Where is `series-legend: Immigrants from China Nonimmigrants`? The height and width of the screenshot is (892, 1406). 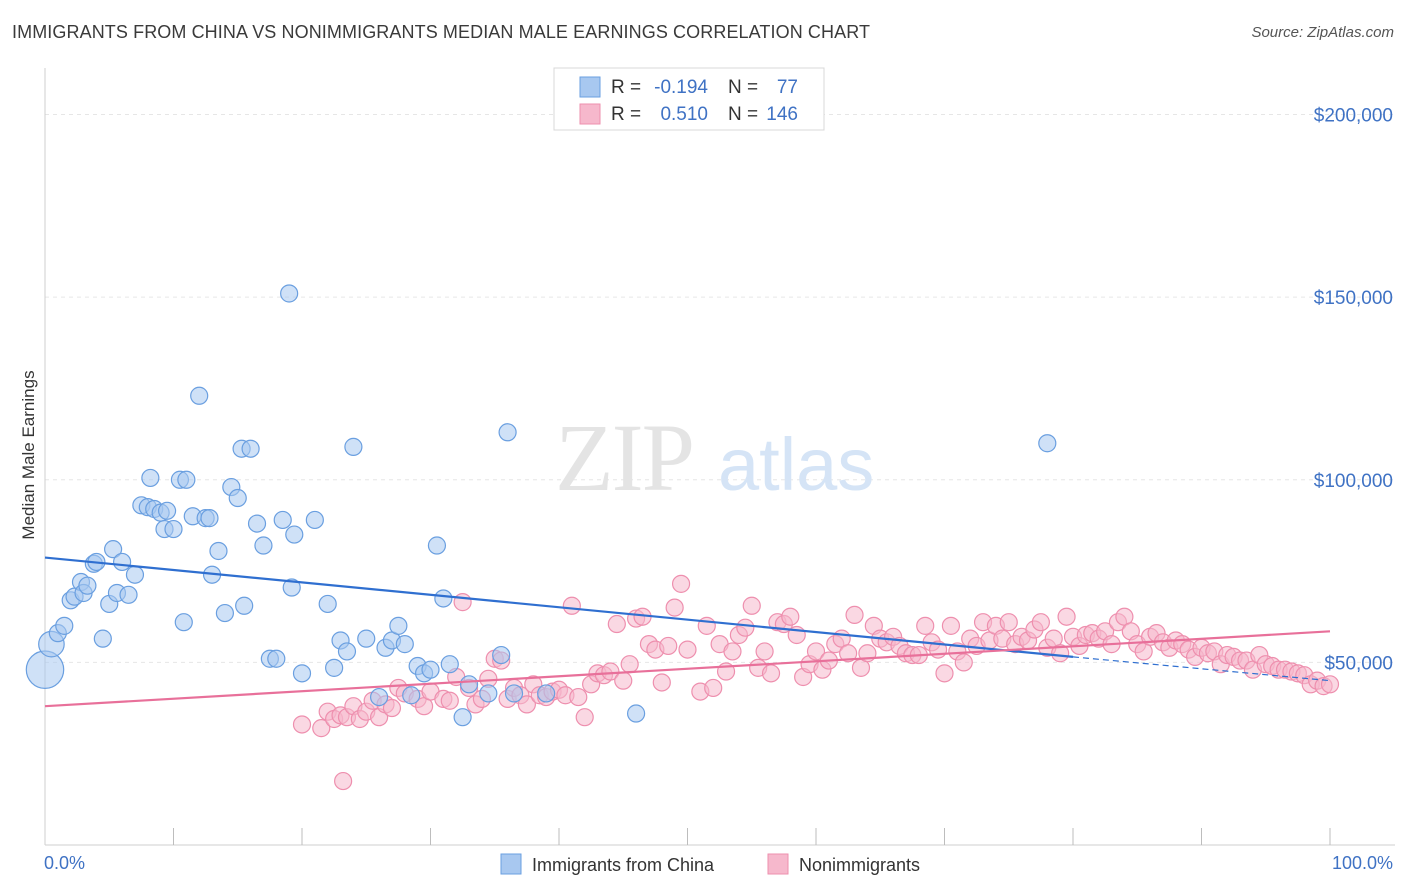 series-legend: Immigrants from China Nonimmigrants is located at coordinates (710, 864).